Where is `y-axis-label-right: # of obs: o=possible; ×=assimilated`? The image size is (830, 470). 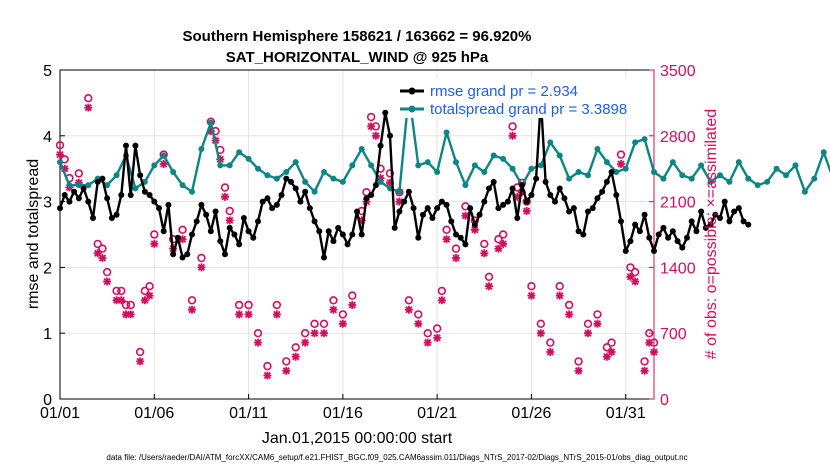
y-axis-label-right: # of obs: o=possible; ×=assimilated is located at coordinates (711, 234).